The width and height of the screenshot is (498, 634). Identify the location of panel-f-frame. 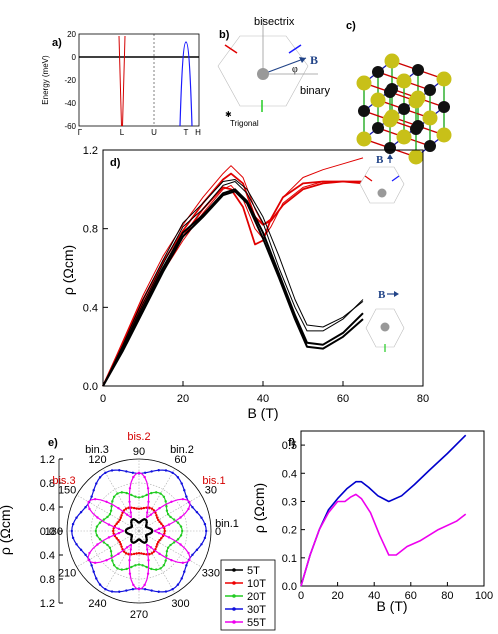
(392, 508).